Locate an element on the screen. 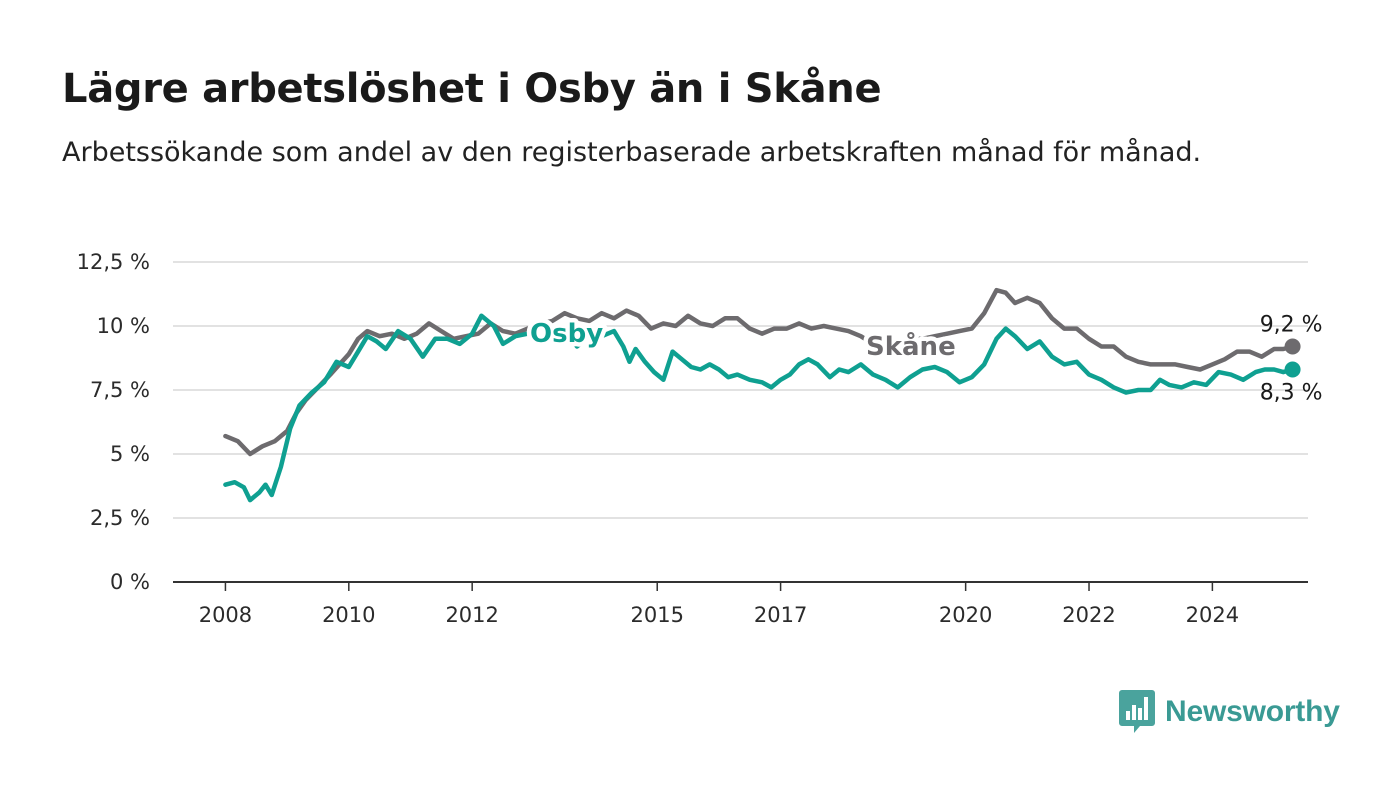  x-tick-label: 2010 is located at coordinates (348, 615).